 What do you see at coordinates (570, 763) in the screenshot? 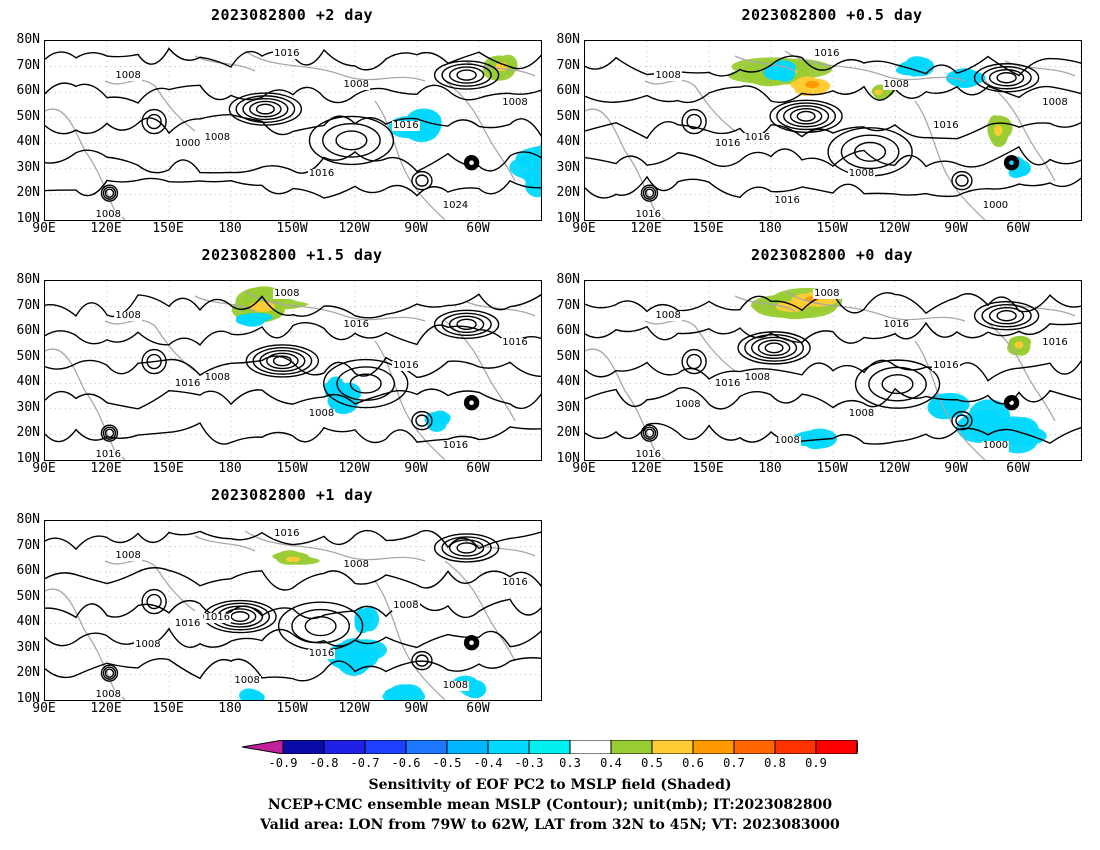
I see `colorbar-tick-label: 0.3` at bounding box center [570, 763].